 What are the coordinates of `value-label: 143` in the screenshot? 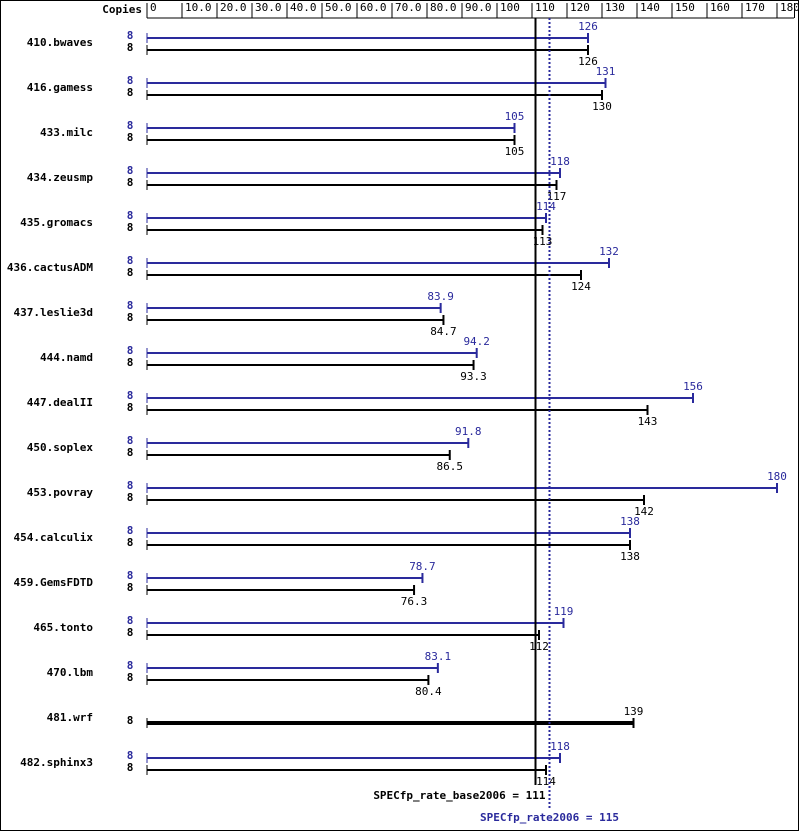 It's located at (648, 421).